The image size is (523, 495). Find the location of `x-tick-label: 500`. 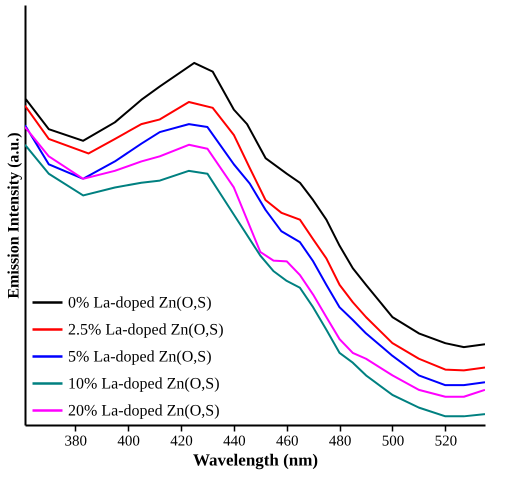

x-tick-label: 500 is located at coordinates (393, 442).